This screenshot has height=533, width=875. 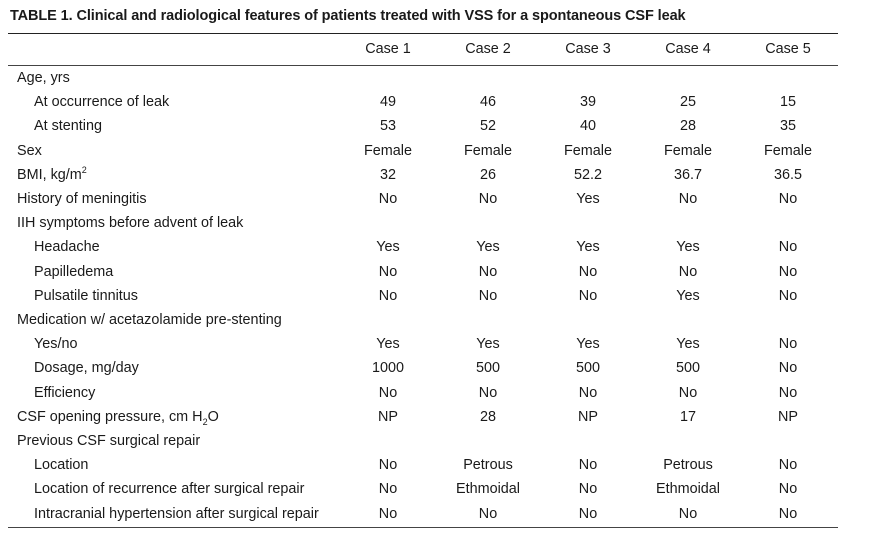 What do you see at coordinates (488, 49) in the screenshot?
I see `header-case-2: Case 2` at bounding box center [488, 49].